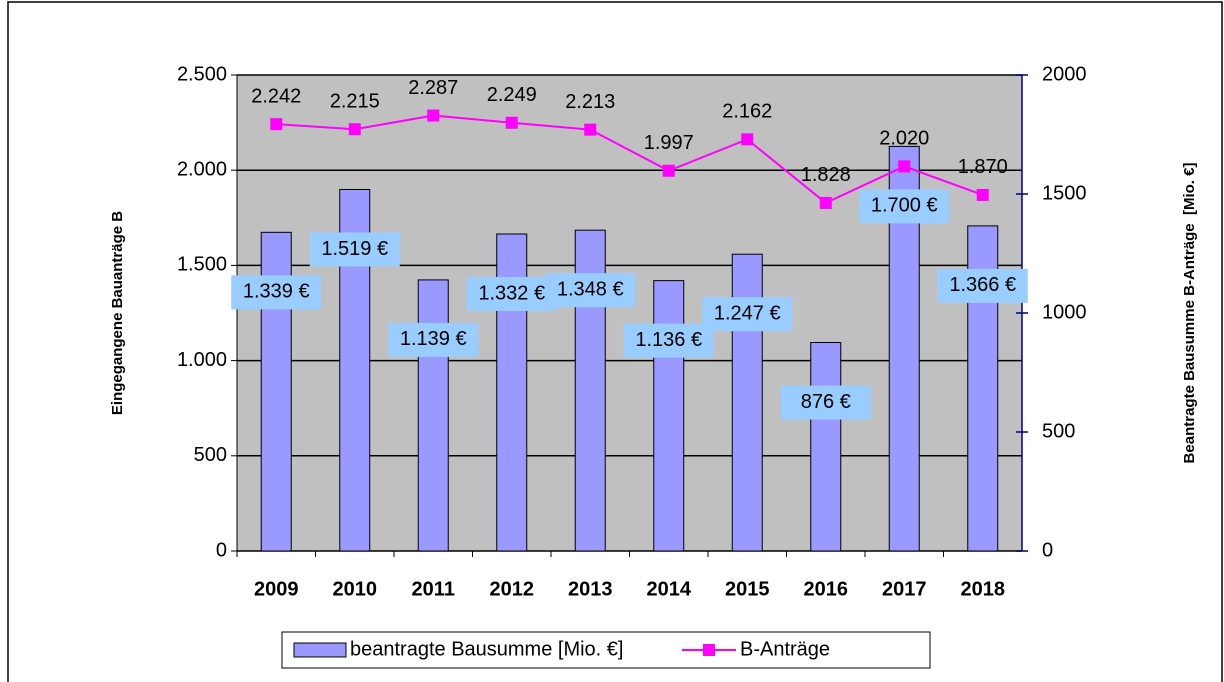 This screenshot has width=1224, height=682. Describe the element at coordinates (1189, 313) in the screenshot. I see `y2-axis-title: Beantragte Bausumme B-Anträge [Mio. €]` at that location.